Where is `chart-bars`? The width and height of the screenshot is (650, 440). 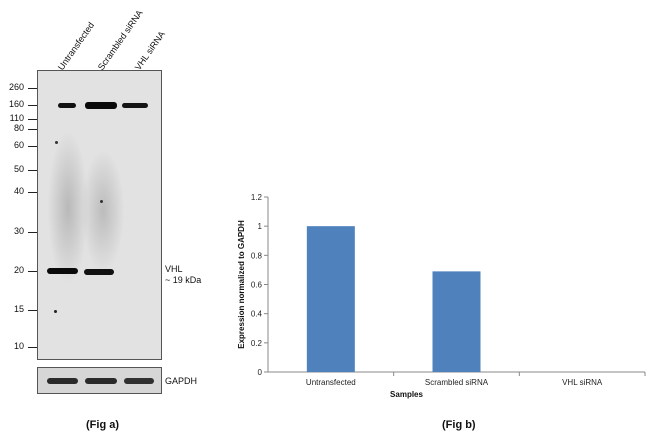
chart-bars is located at coordinates (393, 299).